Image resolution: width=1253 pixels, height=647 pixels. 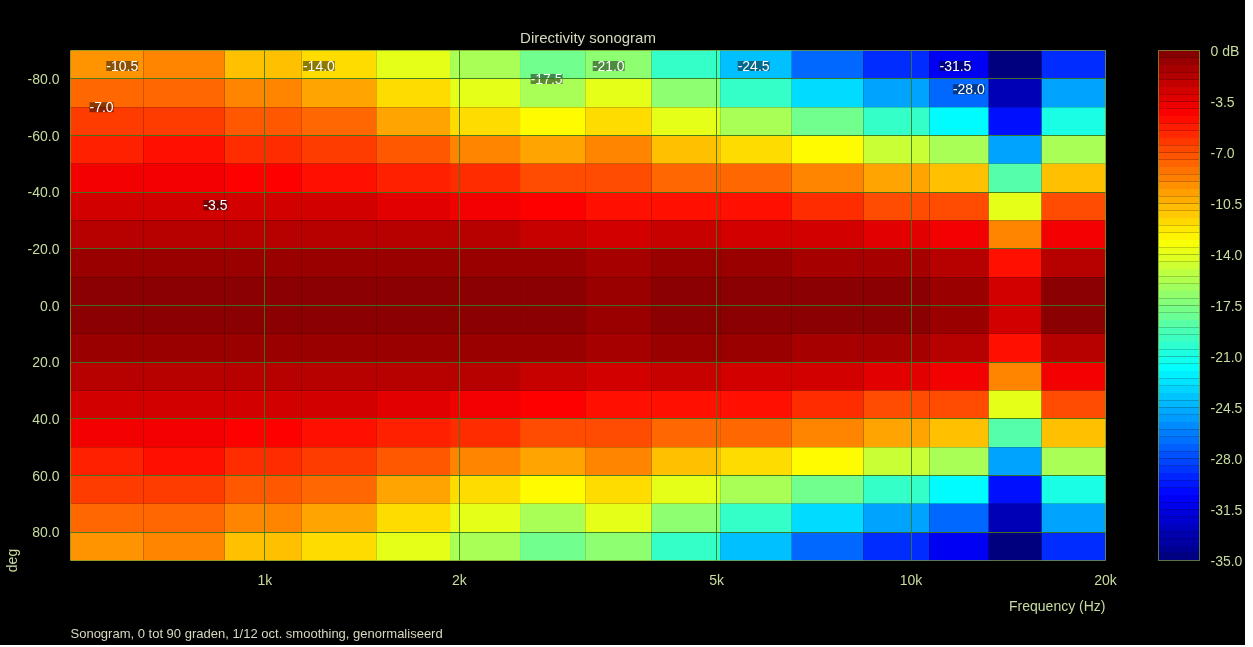 I want to click on color-bar-label: -7.0, so click(x=1222, y=152).